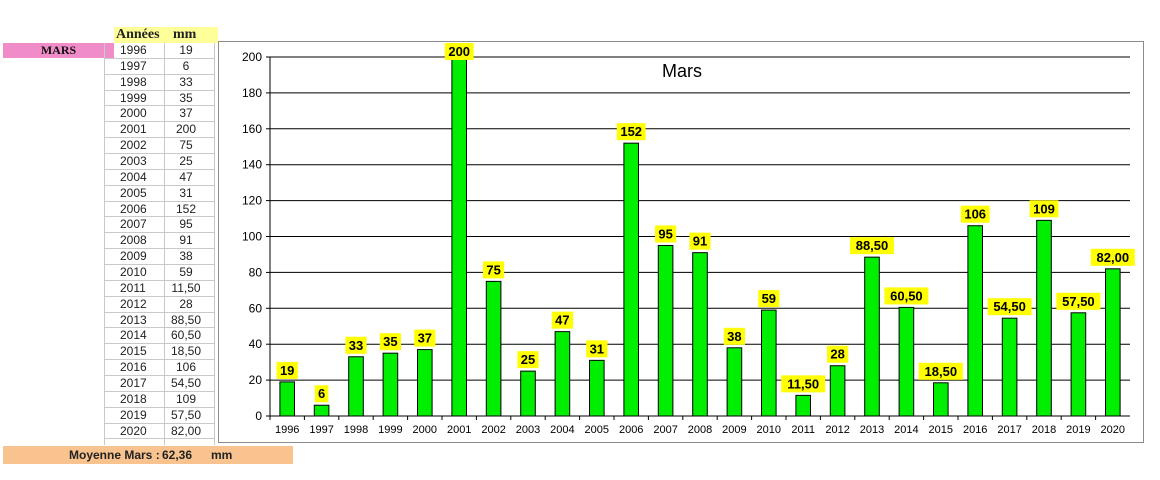 The height and width of the screenshot is (480, 1160). What do you see at coordinates (734, 336) in the screenshot?
I see `data-label: 38` at bounding box center [734, 336].